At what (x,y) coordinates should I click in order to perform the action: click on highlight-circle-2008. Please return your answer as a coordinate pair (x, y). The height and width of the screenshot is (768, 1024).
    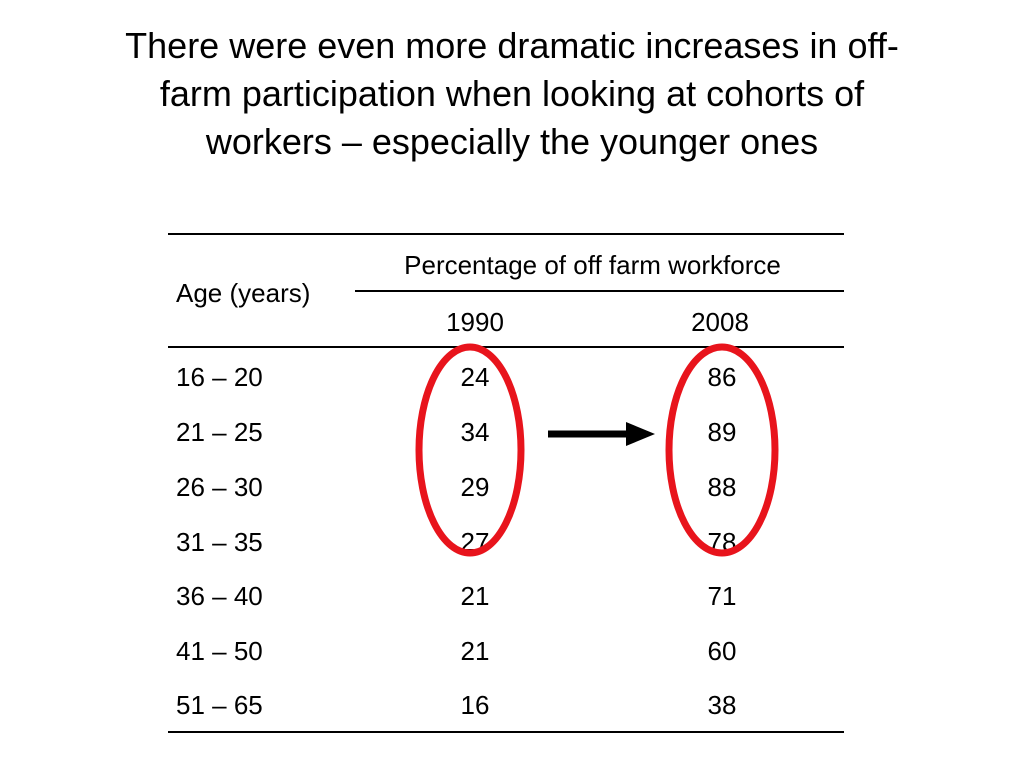
    Looking at the image, I should click on (722, 450).